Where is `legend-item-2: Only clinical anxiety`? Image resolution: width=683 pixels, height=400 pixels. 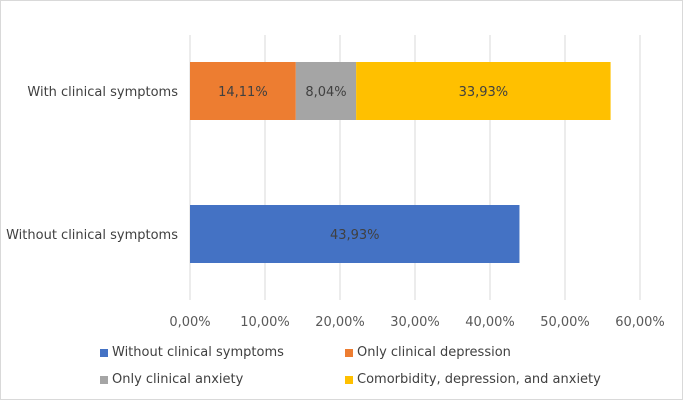
legend-item-2: Only clinical anxiety is located at coordinates (171, 379).